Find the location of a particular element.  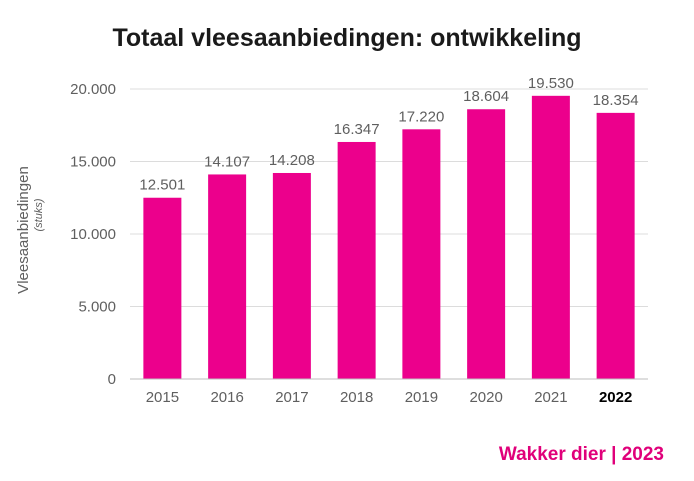

y-axis-title: Vleesaanbiedingen is located at coordinates (23, 230).